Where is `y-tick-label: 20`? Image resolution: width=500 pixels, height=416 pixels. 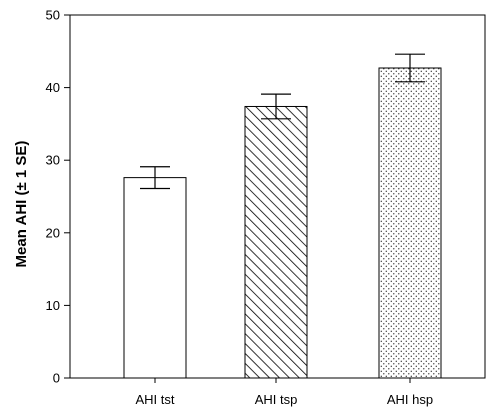 y-tick-label: 20 is located at coordinates (53, 232).